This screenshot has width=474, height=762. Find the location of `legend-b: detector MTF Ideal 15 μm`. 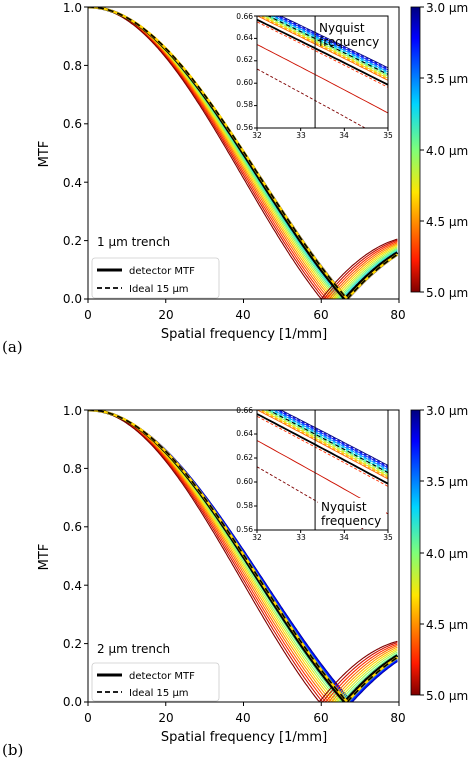

legend-b: detector MTF Ideal 15 μm is located at coordinates (155, 682).